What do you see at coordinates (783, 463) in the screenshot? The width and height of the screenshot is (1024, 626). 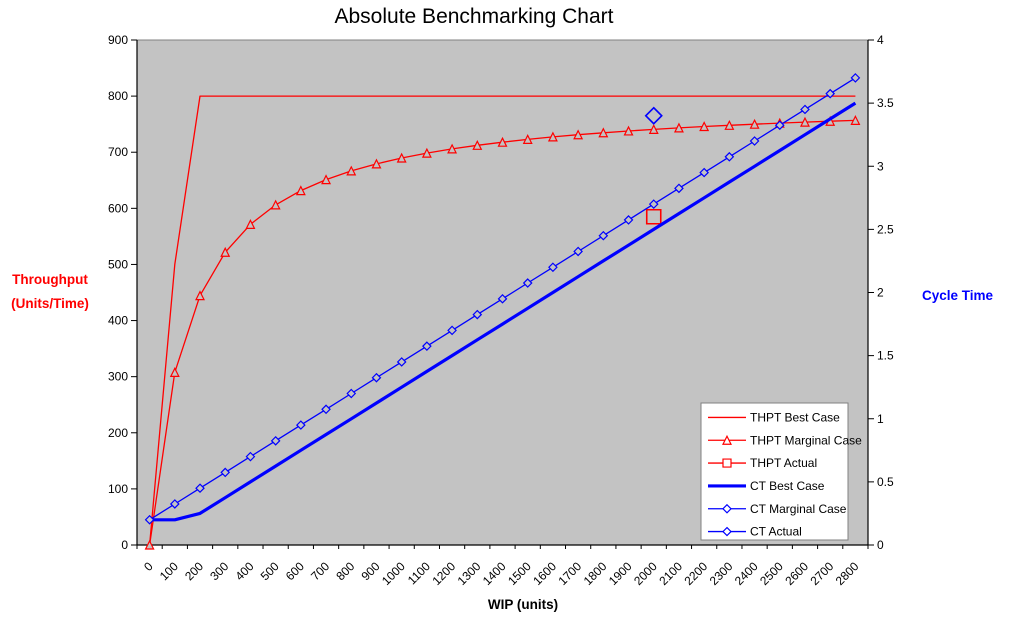 I see `legend-label: THPT Actual` at bounding box center [783, 463].